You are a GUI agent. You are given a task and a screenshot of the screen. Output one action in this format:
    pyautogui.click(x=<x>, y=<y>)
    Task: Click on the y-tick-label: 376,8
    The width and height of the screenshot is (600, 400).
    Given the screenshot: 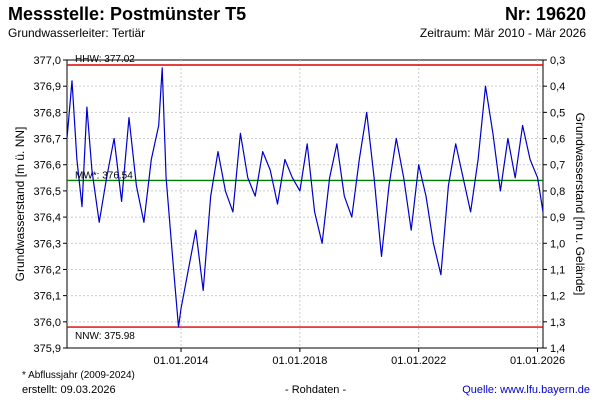 What is the action you would take?
    pyautogui.click(x=47, y=113)
    